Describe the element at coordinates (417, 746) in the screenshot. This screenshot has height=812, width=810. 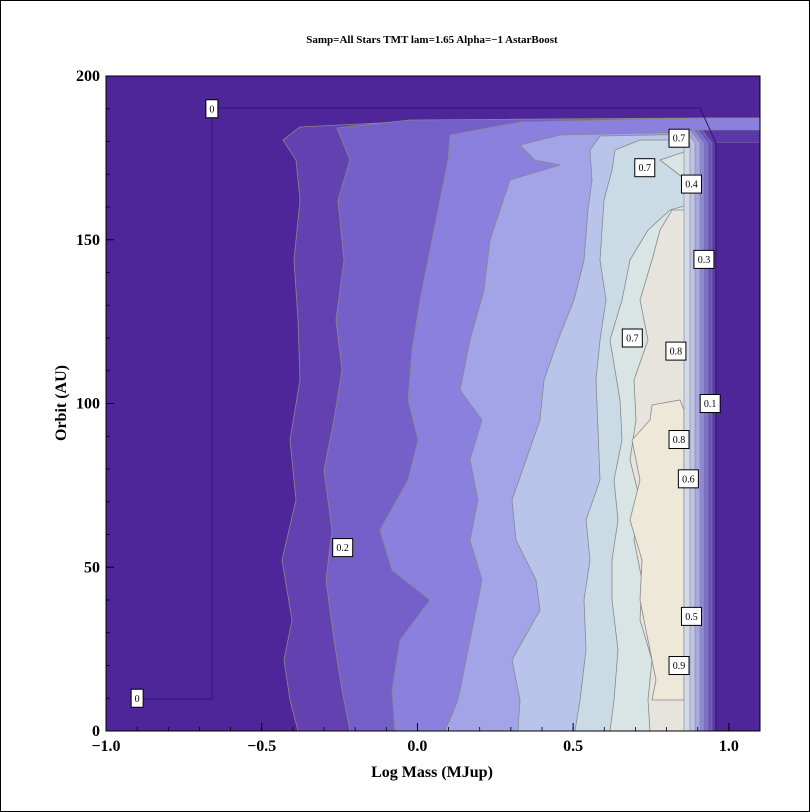
I see `x-tick-label: 0.0` at that location.